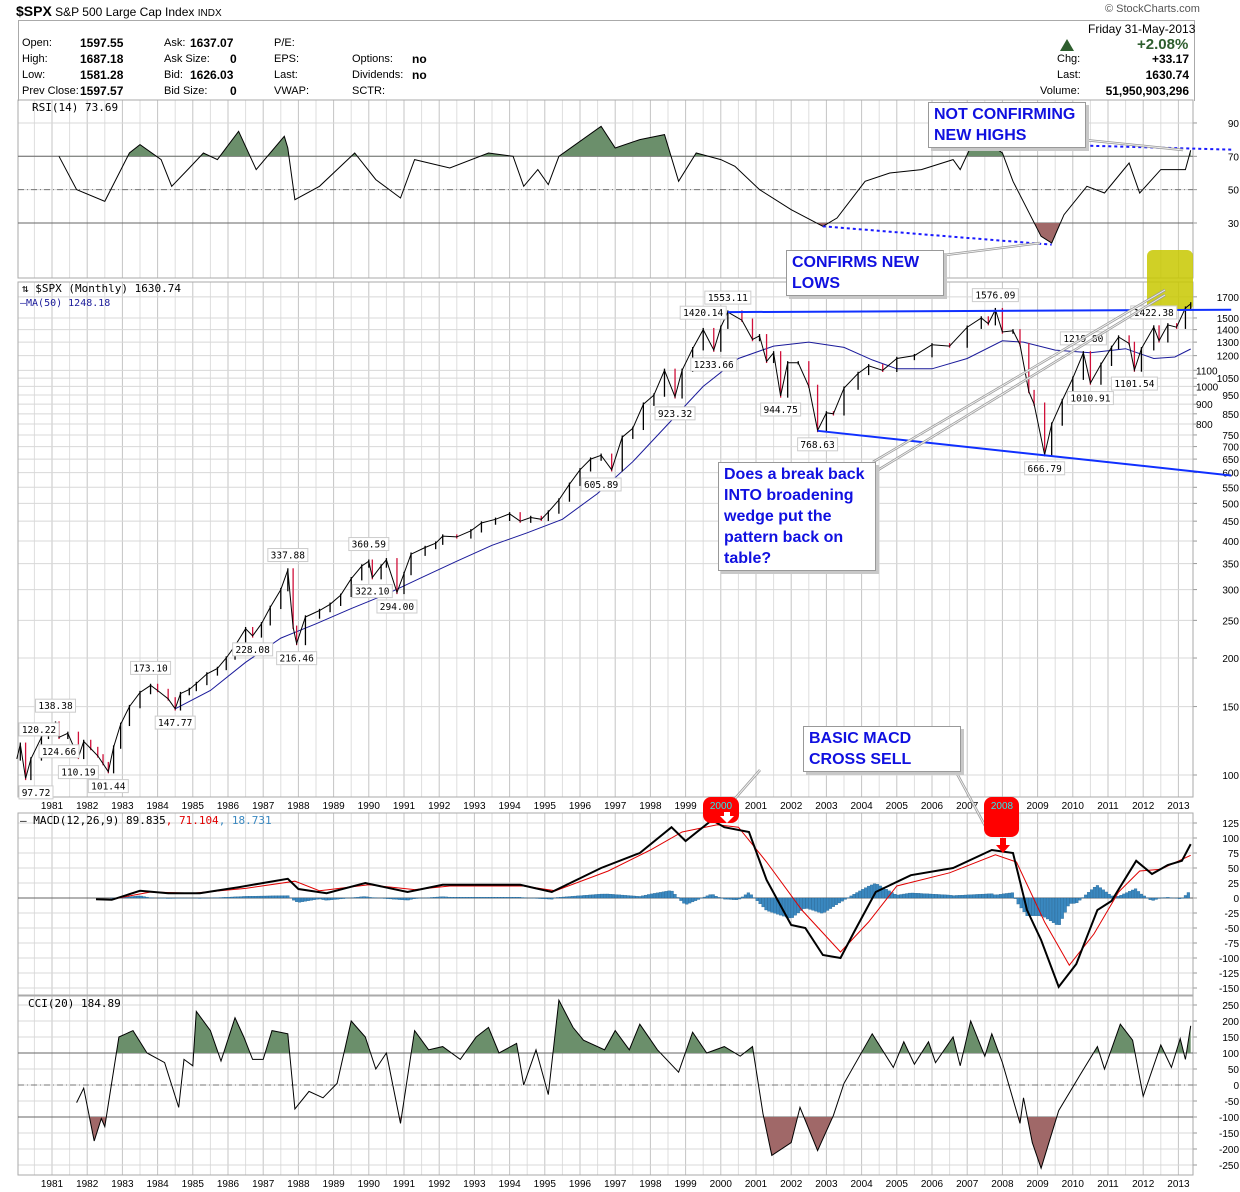 Image resolution: width=1240 pixels, height=1192 pixels. Describe the element at coordinates (1229, 1166) in the screenshot. I see `y-tick-label: -250` at that location.